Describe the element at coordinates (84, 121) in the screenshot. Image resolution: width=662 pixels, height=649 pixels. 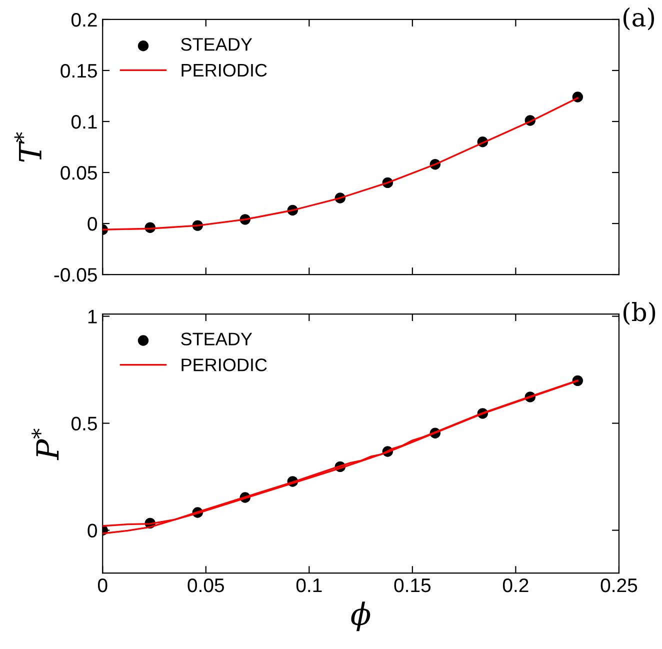
I see `y-tick-label: 0.1` at that location.